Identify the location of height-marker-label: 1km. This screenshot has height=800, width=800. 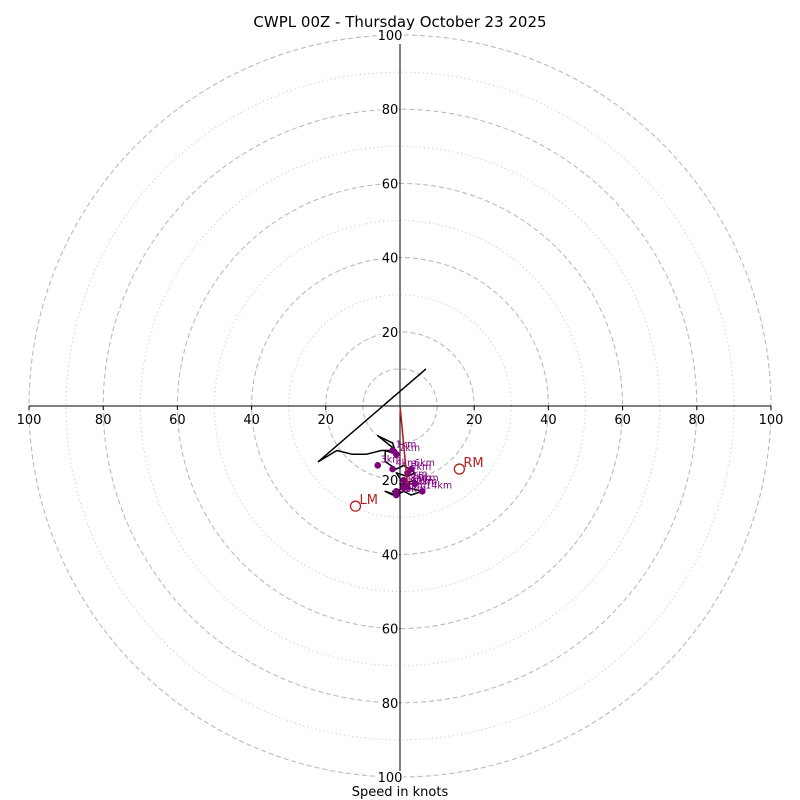
(406, 445).